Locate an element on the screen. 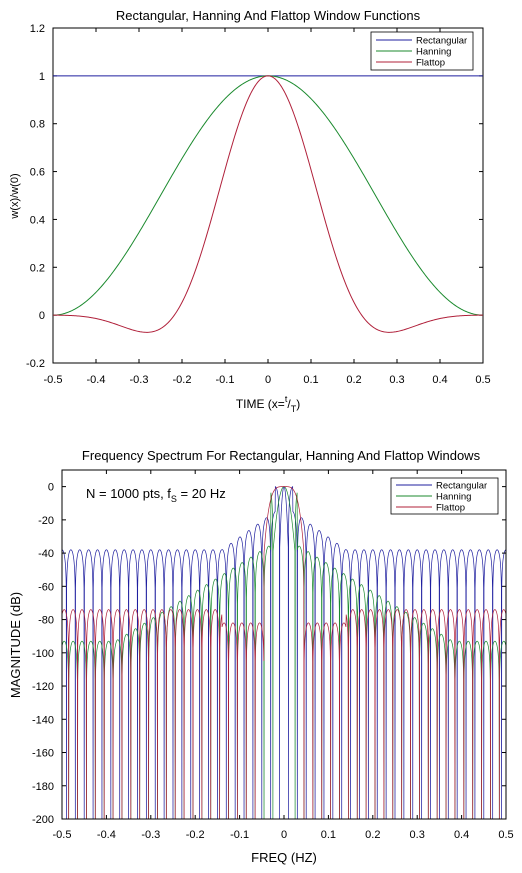  chart1-y-tick: 0.8 is located at coordinates (37, 125).